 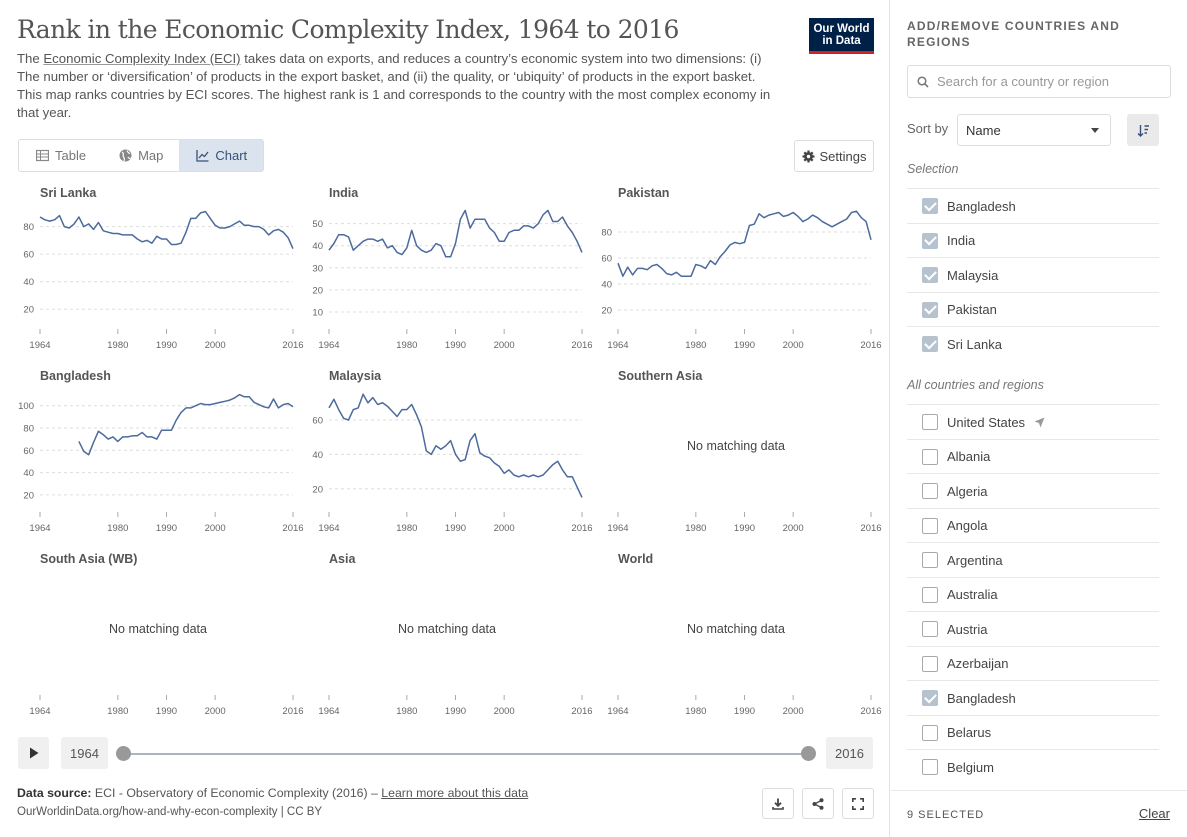 What do you see at coordinates (1014, 34) in the screenshot?
I see `sidebar-title: ADD/REMOVE COUNTRIES AND REGIONS` at bounding box center [1014, 34].